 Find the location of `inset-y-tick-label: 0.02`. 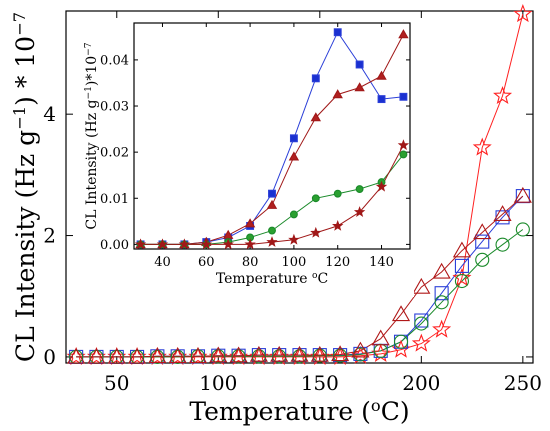

inset-y-tick-label: 0.02 is located at coordinates (114, 153).